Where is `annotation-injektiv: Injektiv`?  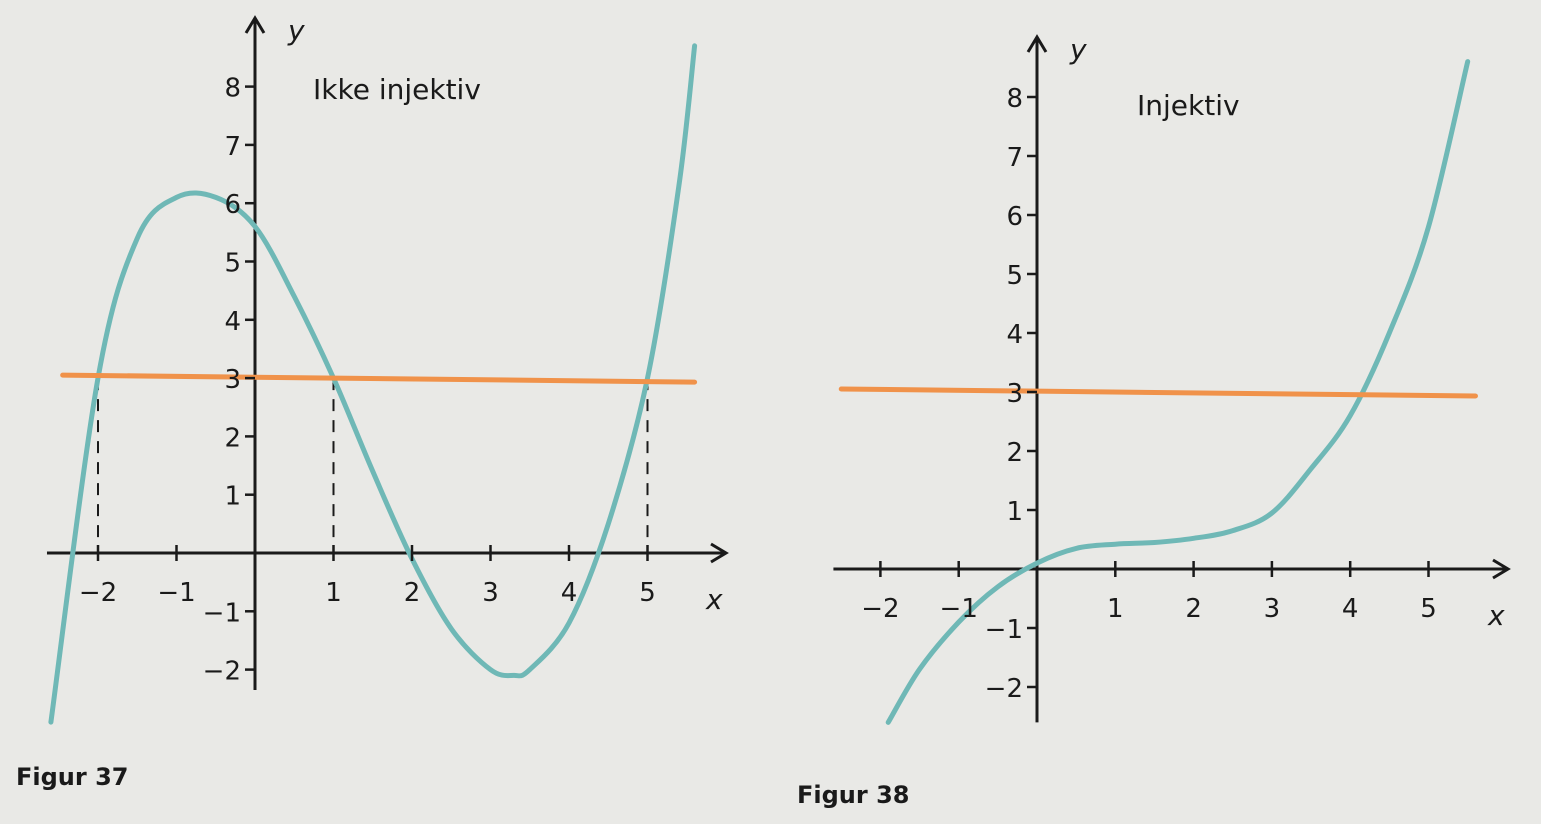 annotation-injektiv: Injektiv is located at coordinates (1188, 105).